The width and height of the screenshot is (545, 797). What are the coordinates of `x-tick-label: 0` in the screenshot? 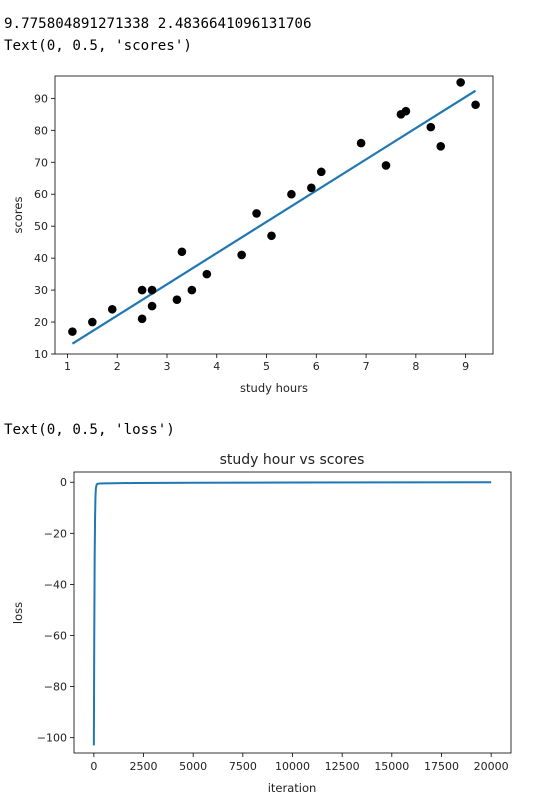 It's located at (93, 766).